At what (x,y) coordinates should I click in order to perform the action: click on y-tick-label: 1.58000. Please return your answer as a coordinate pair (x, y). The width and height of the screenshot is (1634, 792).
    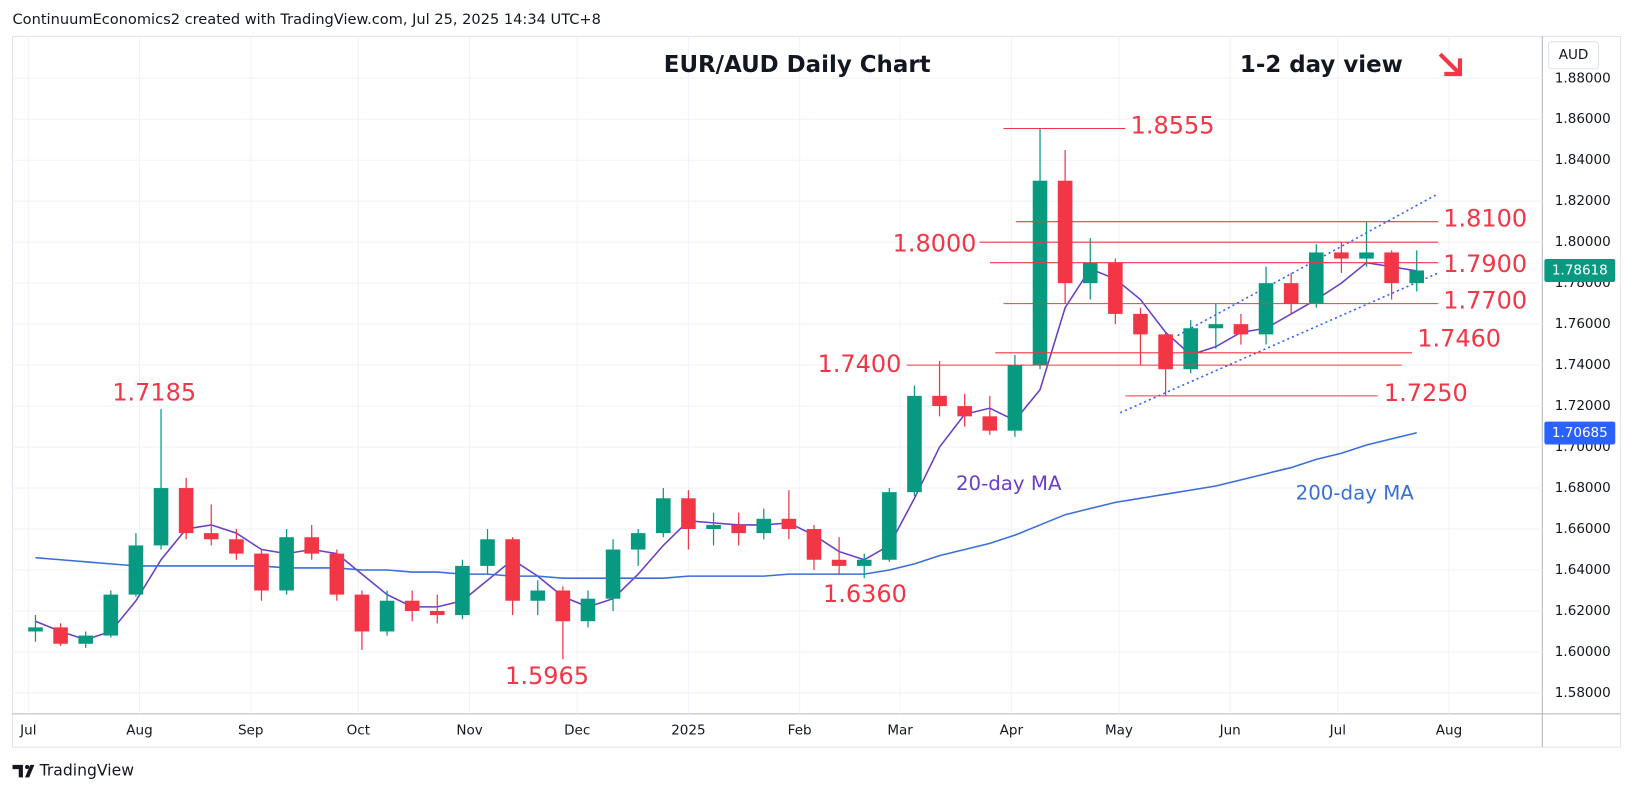
    Looking at the image, I should click on (1583, 693).